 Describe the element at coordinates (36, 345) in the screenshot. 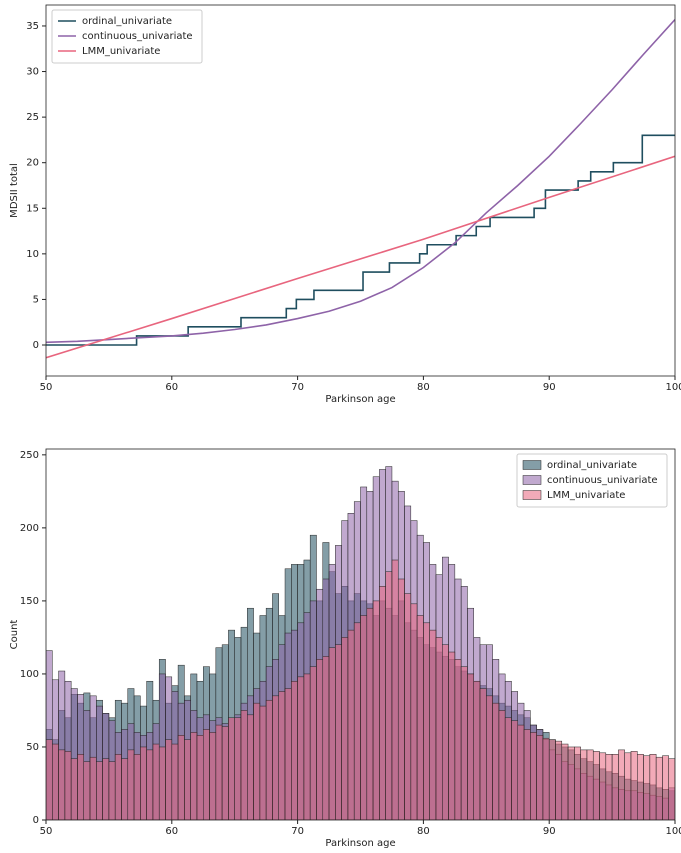

I see `y-tick-label: 0` at that location.